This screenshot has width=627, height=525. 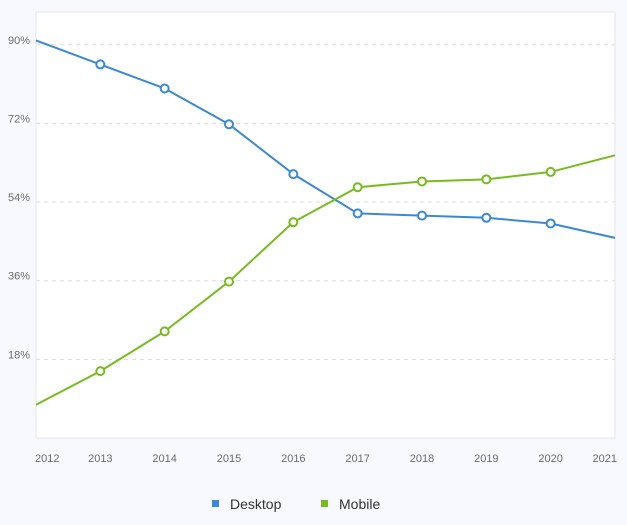 What do you see at coordinates (324, 503) in the screenshot?
I see `legend-swatch-mobile` at bounding box center [324, 503].